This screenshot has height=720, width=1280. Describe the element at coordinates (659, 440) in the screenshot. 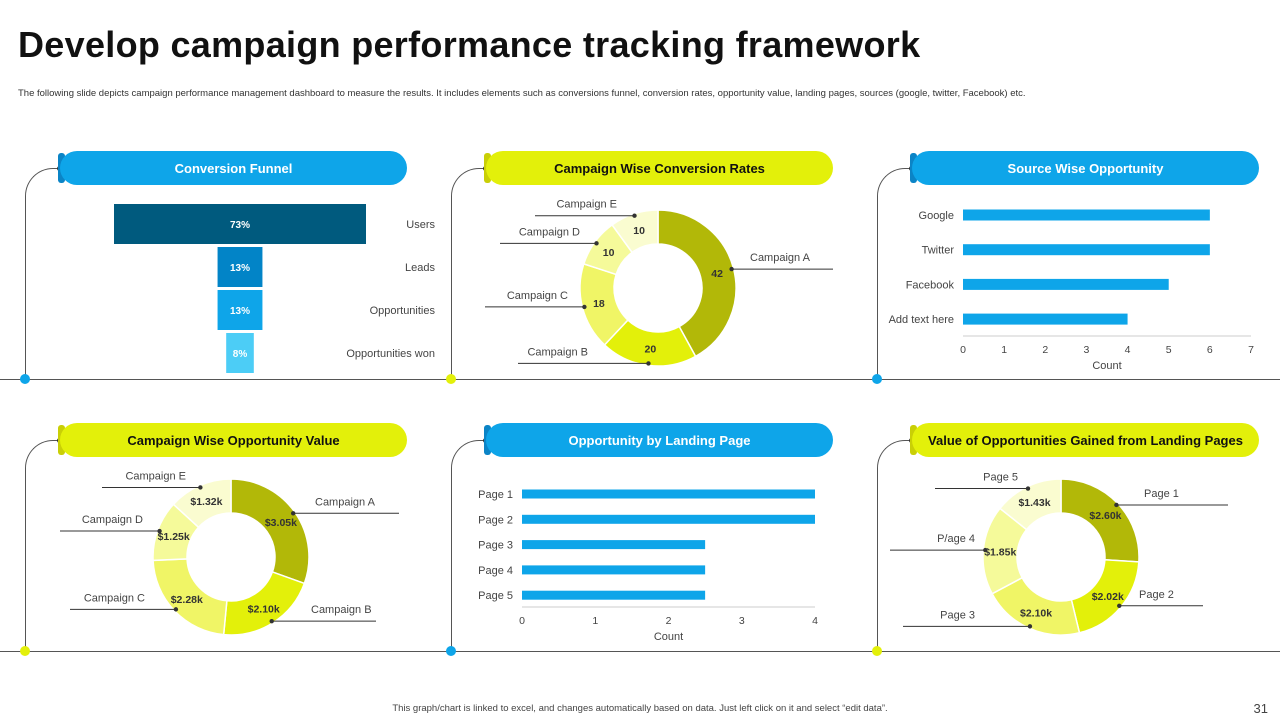

I see `panel-header-landing-page: Opportunity by Landing Page` at that location.